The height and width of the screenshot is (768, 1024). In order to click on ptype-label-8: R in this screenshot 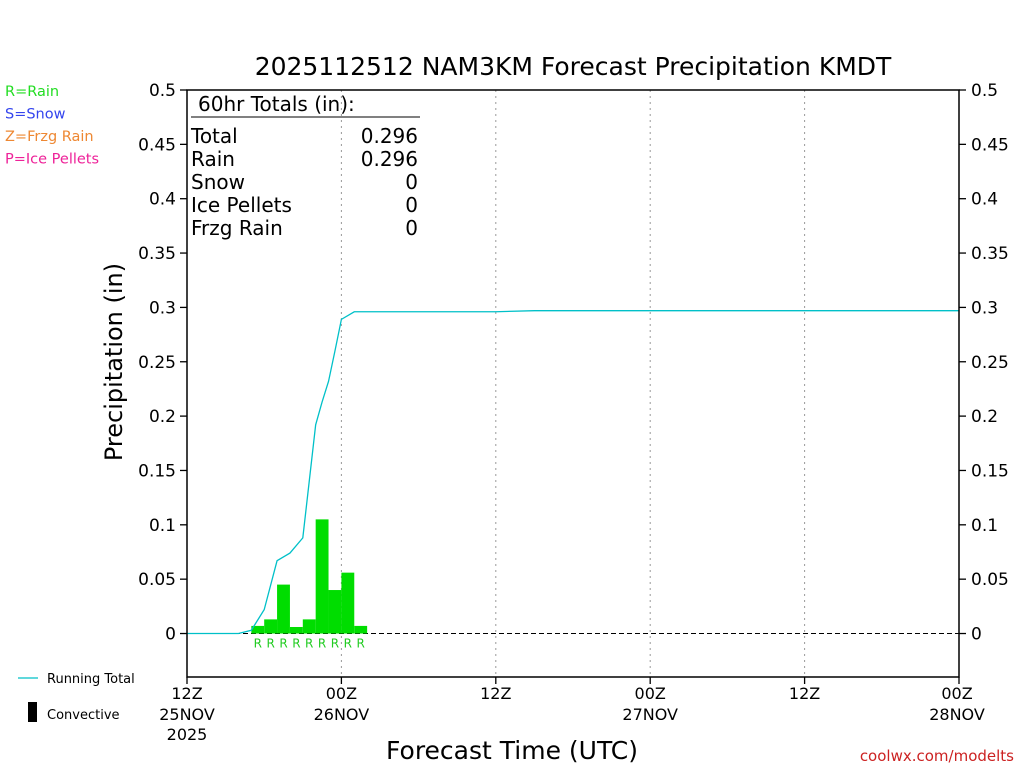, I will do `click(361, 644)`.